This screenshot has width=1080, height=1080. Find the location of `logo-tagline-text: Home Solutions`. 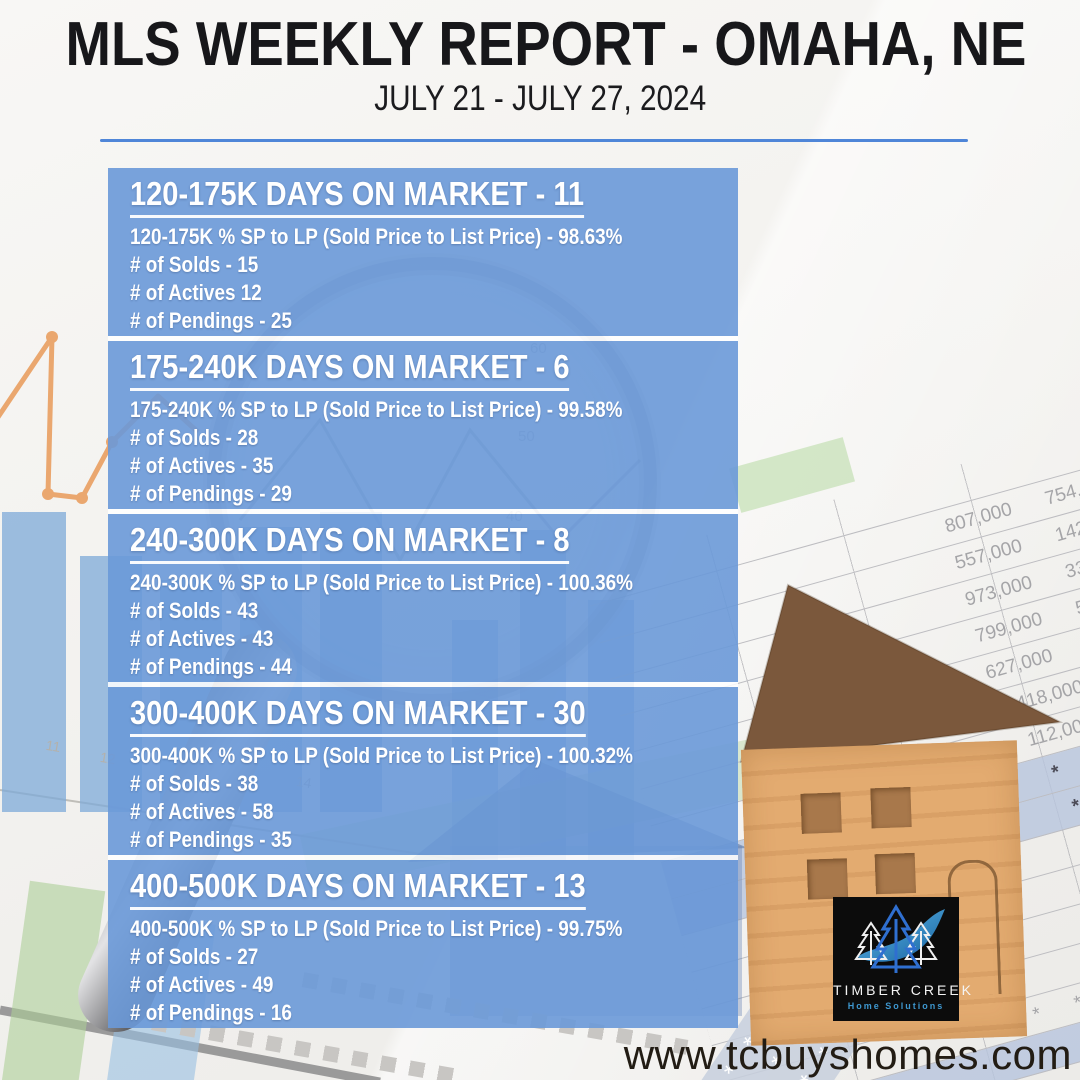

logo-tagline-text: Home Solutions is located at coordinates (896, 1006).